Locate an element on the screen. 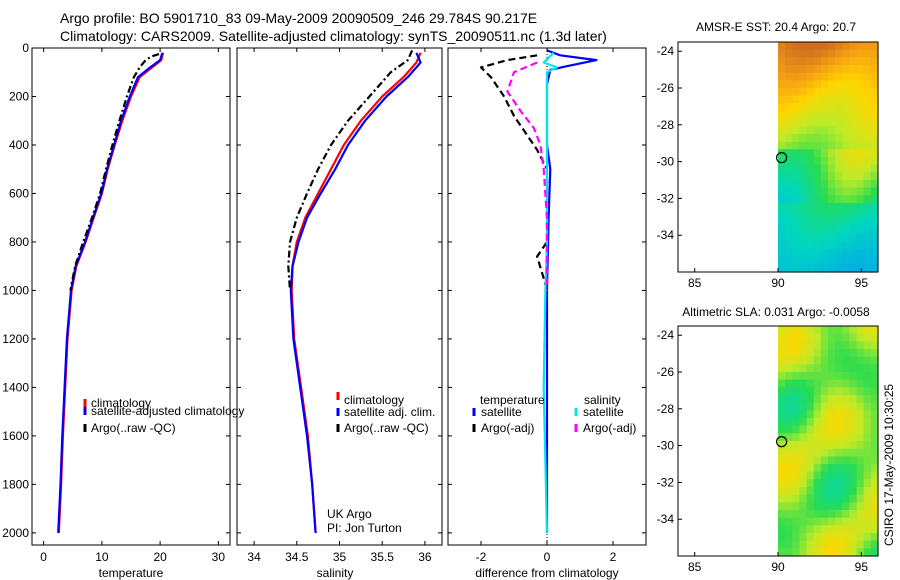 The width and height of the screenshot is (900, 580). legend-label-climatology: climatology is located at coordinates (374, 400).